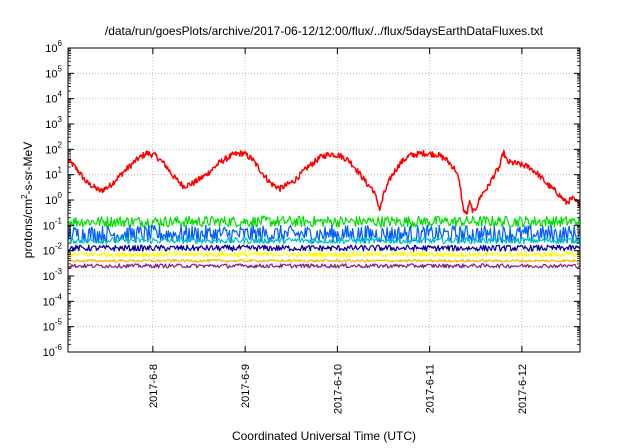 This screenshot has height=448, width=640. I want to click on y-tick-label: 10⁵, so click(53, 72).